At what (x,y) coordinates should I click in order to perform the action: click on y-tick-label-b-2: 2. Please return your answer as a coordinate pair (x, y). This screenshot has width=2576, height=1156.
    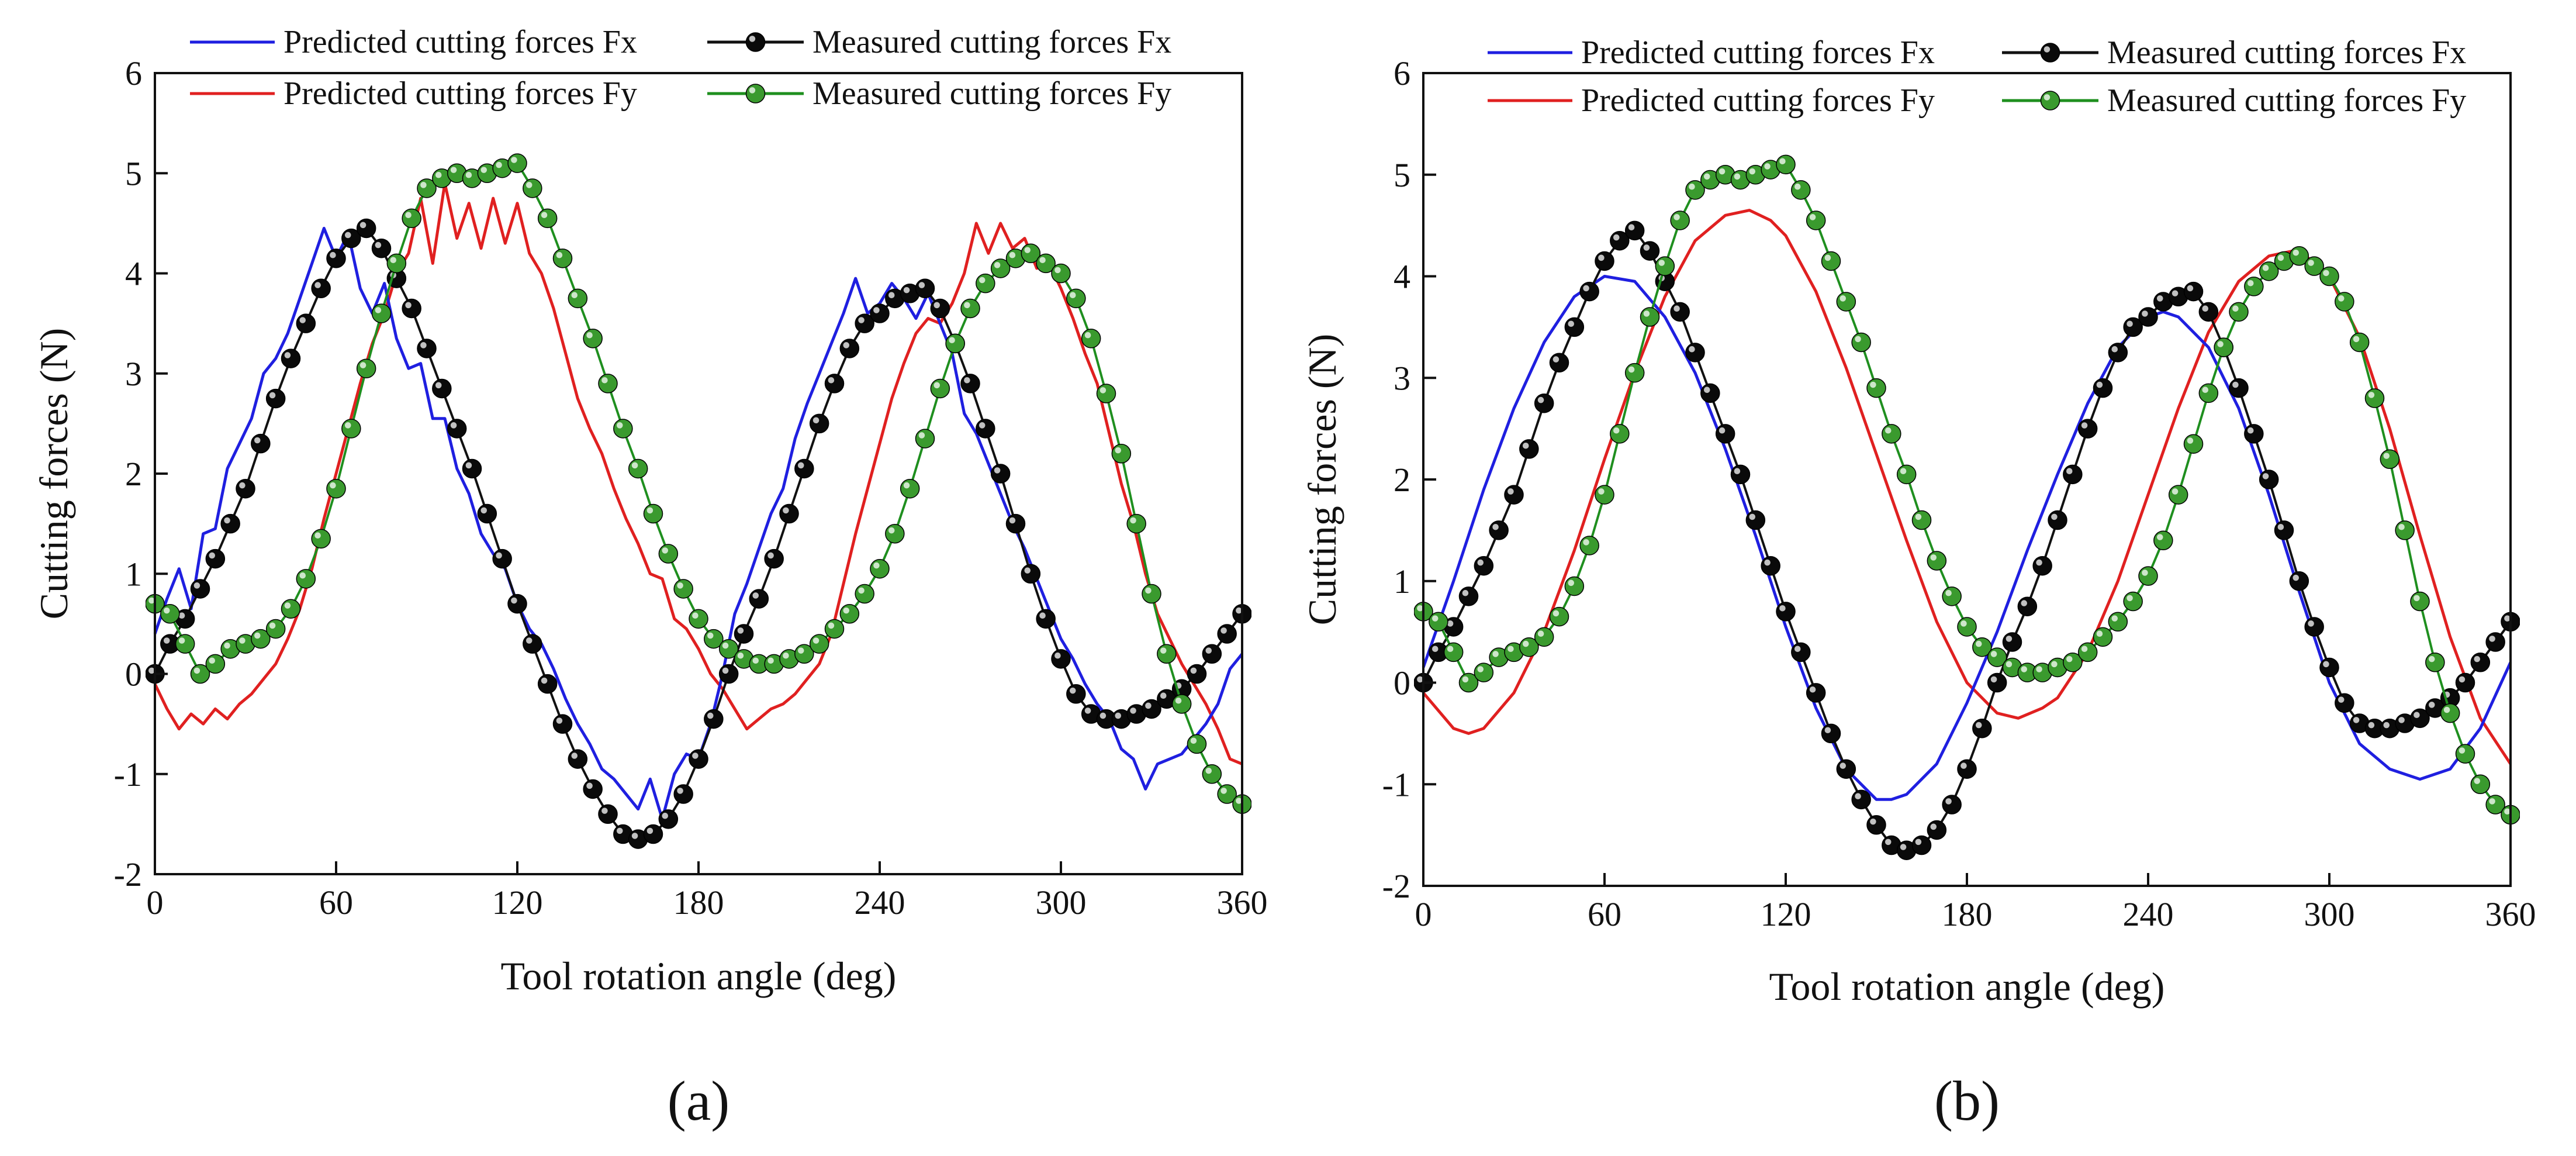
    Looking at the image, I should click on (1402, 480).